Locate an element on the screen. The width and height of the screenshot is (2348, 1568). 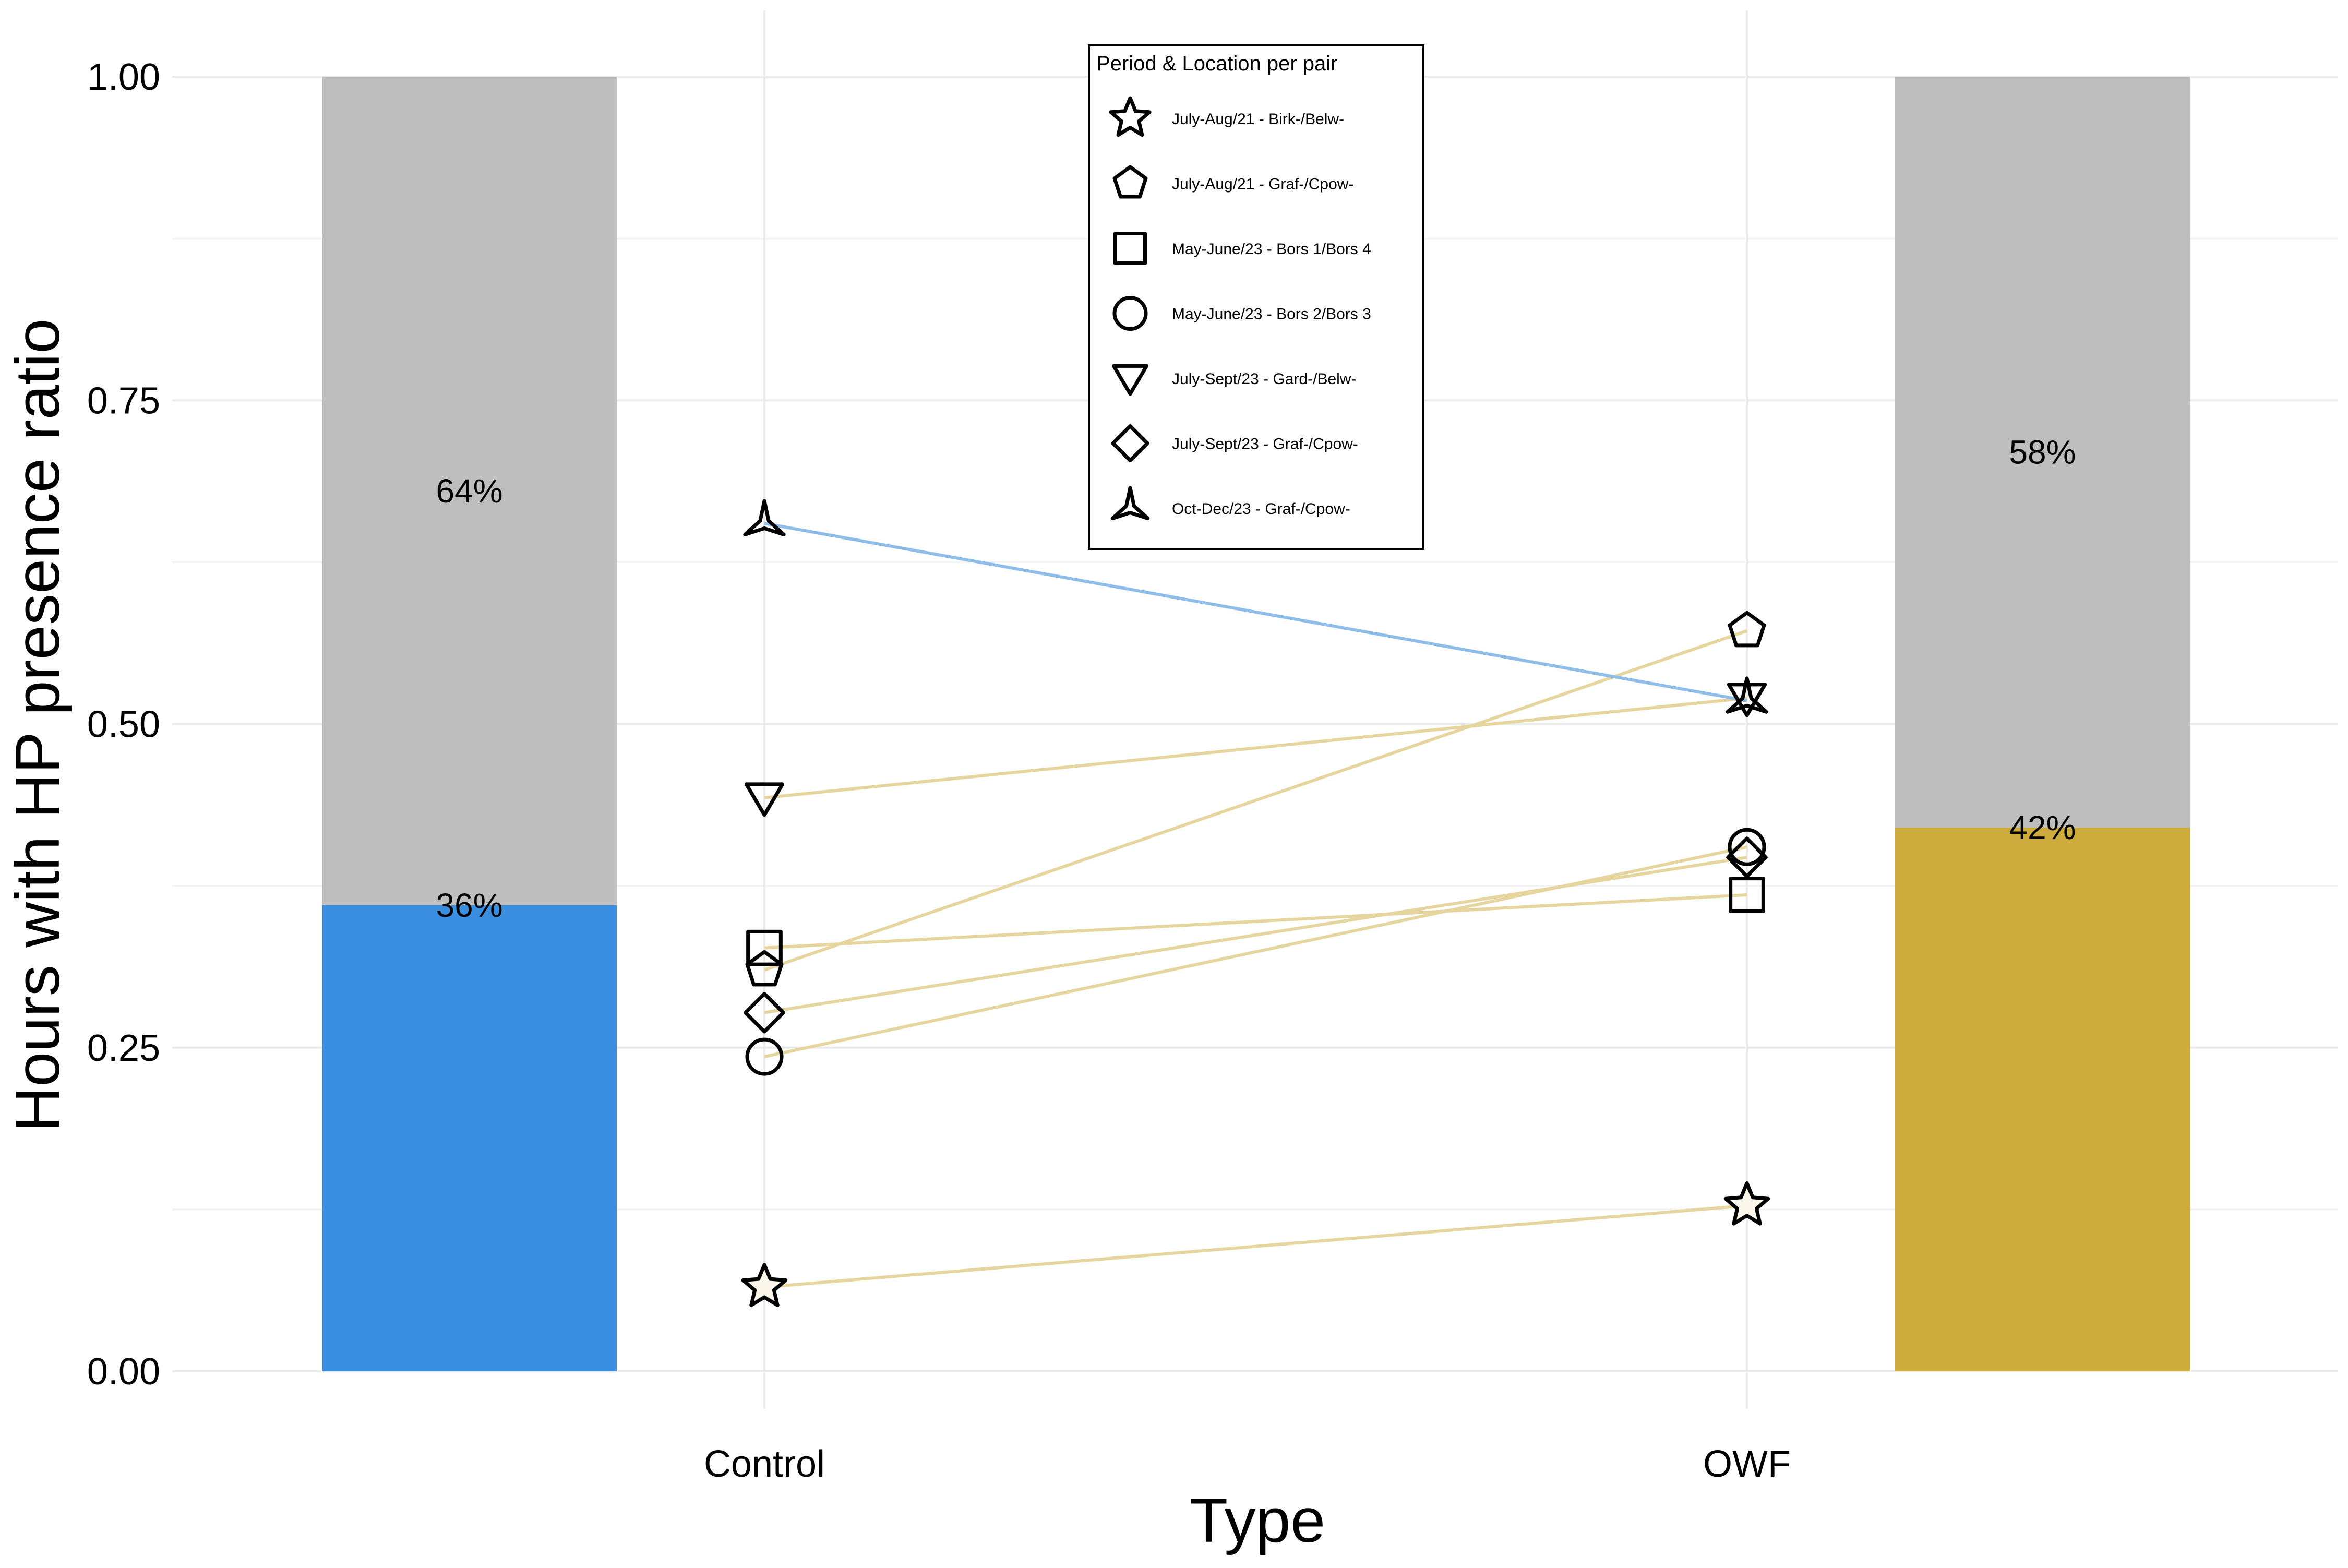
y-tick-label: 1.00 is located at coordinates (123, 77).